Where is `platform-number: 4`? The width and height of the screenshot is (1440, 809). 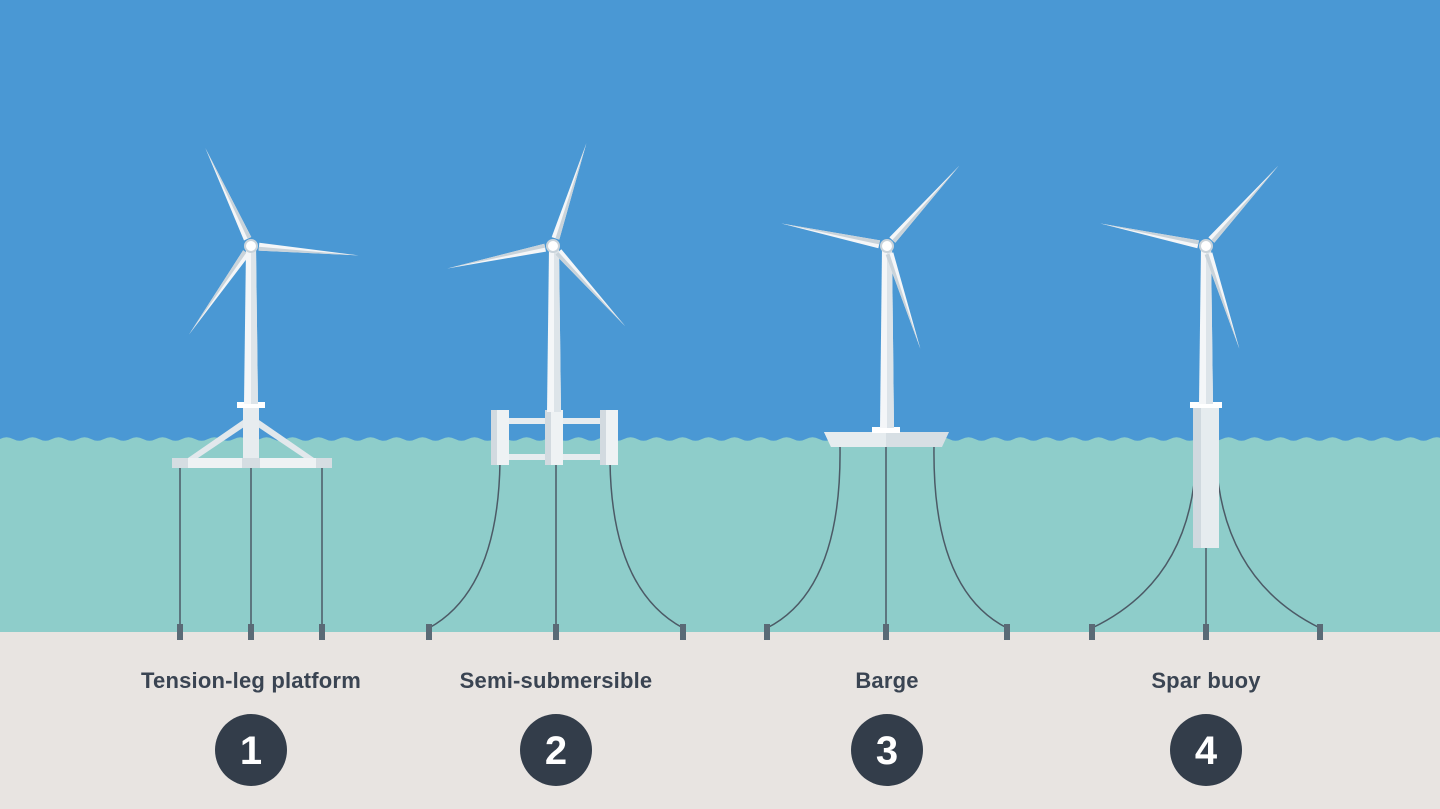
platform-number: 4 is located at coordinates (1206, 751).